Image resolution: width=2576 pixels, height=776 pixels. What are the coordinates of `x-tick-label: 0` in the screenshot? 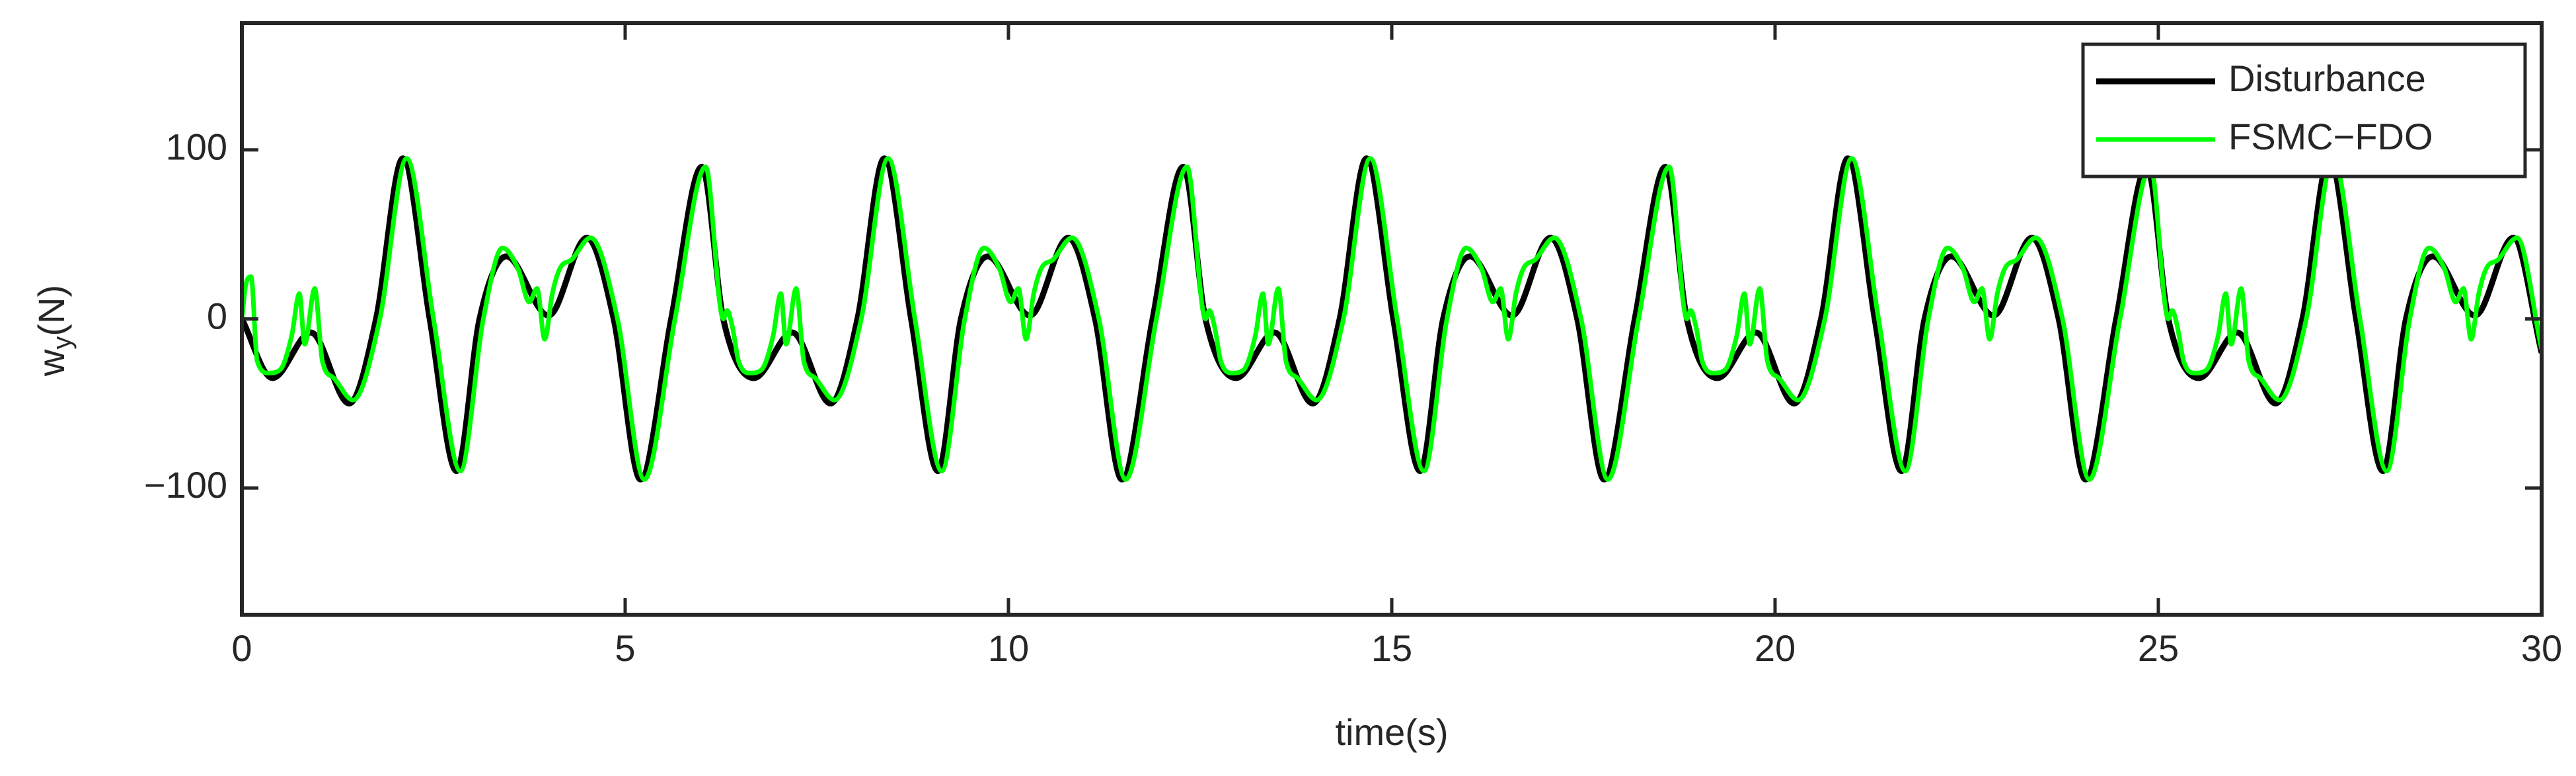 It's located at (241, 648).